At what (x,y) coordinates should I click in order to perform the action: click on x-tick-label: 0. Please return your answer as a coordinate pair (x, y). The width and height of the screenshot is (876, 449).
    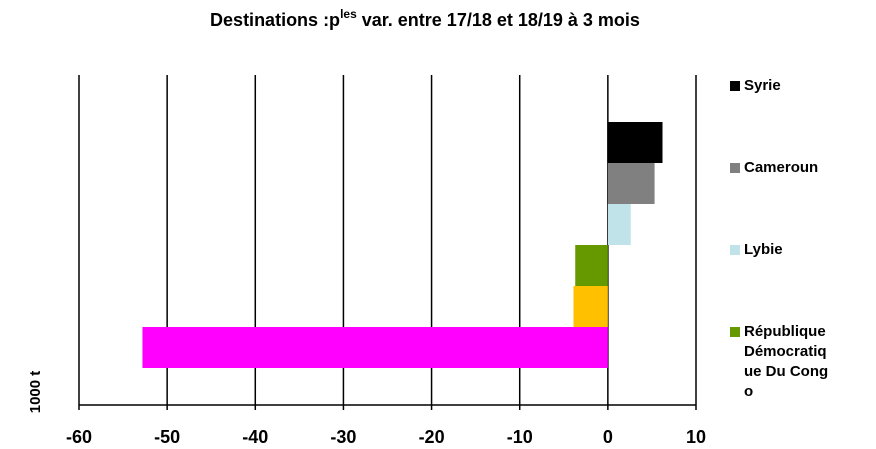
    Looking at the image, I should click on (608, 437).